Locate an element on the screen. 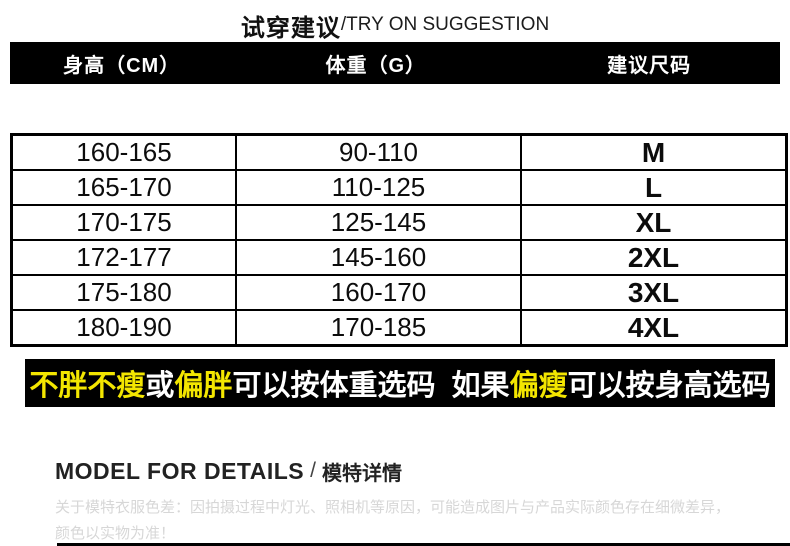 The width and height of the screenshot is (790, 546). table-cell: 90-110 is located at coordinates (378, 152).